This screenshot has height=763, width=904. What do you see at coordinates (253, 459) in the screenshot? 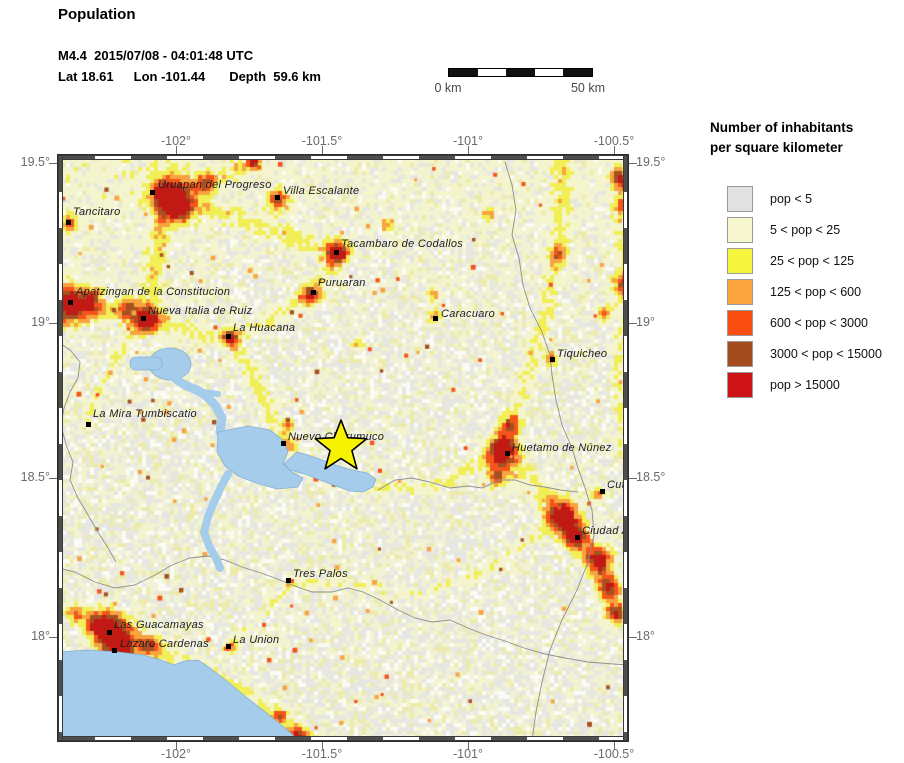
I see `lake-reservoir` at bounding box center [253, 459].